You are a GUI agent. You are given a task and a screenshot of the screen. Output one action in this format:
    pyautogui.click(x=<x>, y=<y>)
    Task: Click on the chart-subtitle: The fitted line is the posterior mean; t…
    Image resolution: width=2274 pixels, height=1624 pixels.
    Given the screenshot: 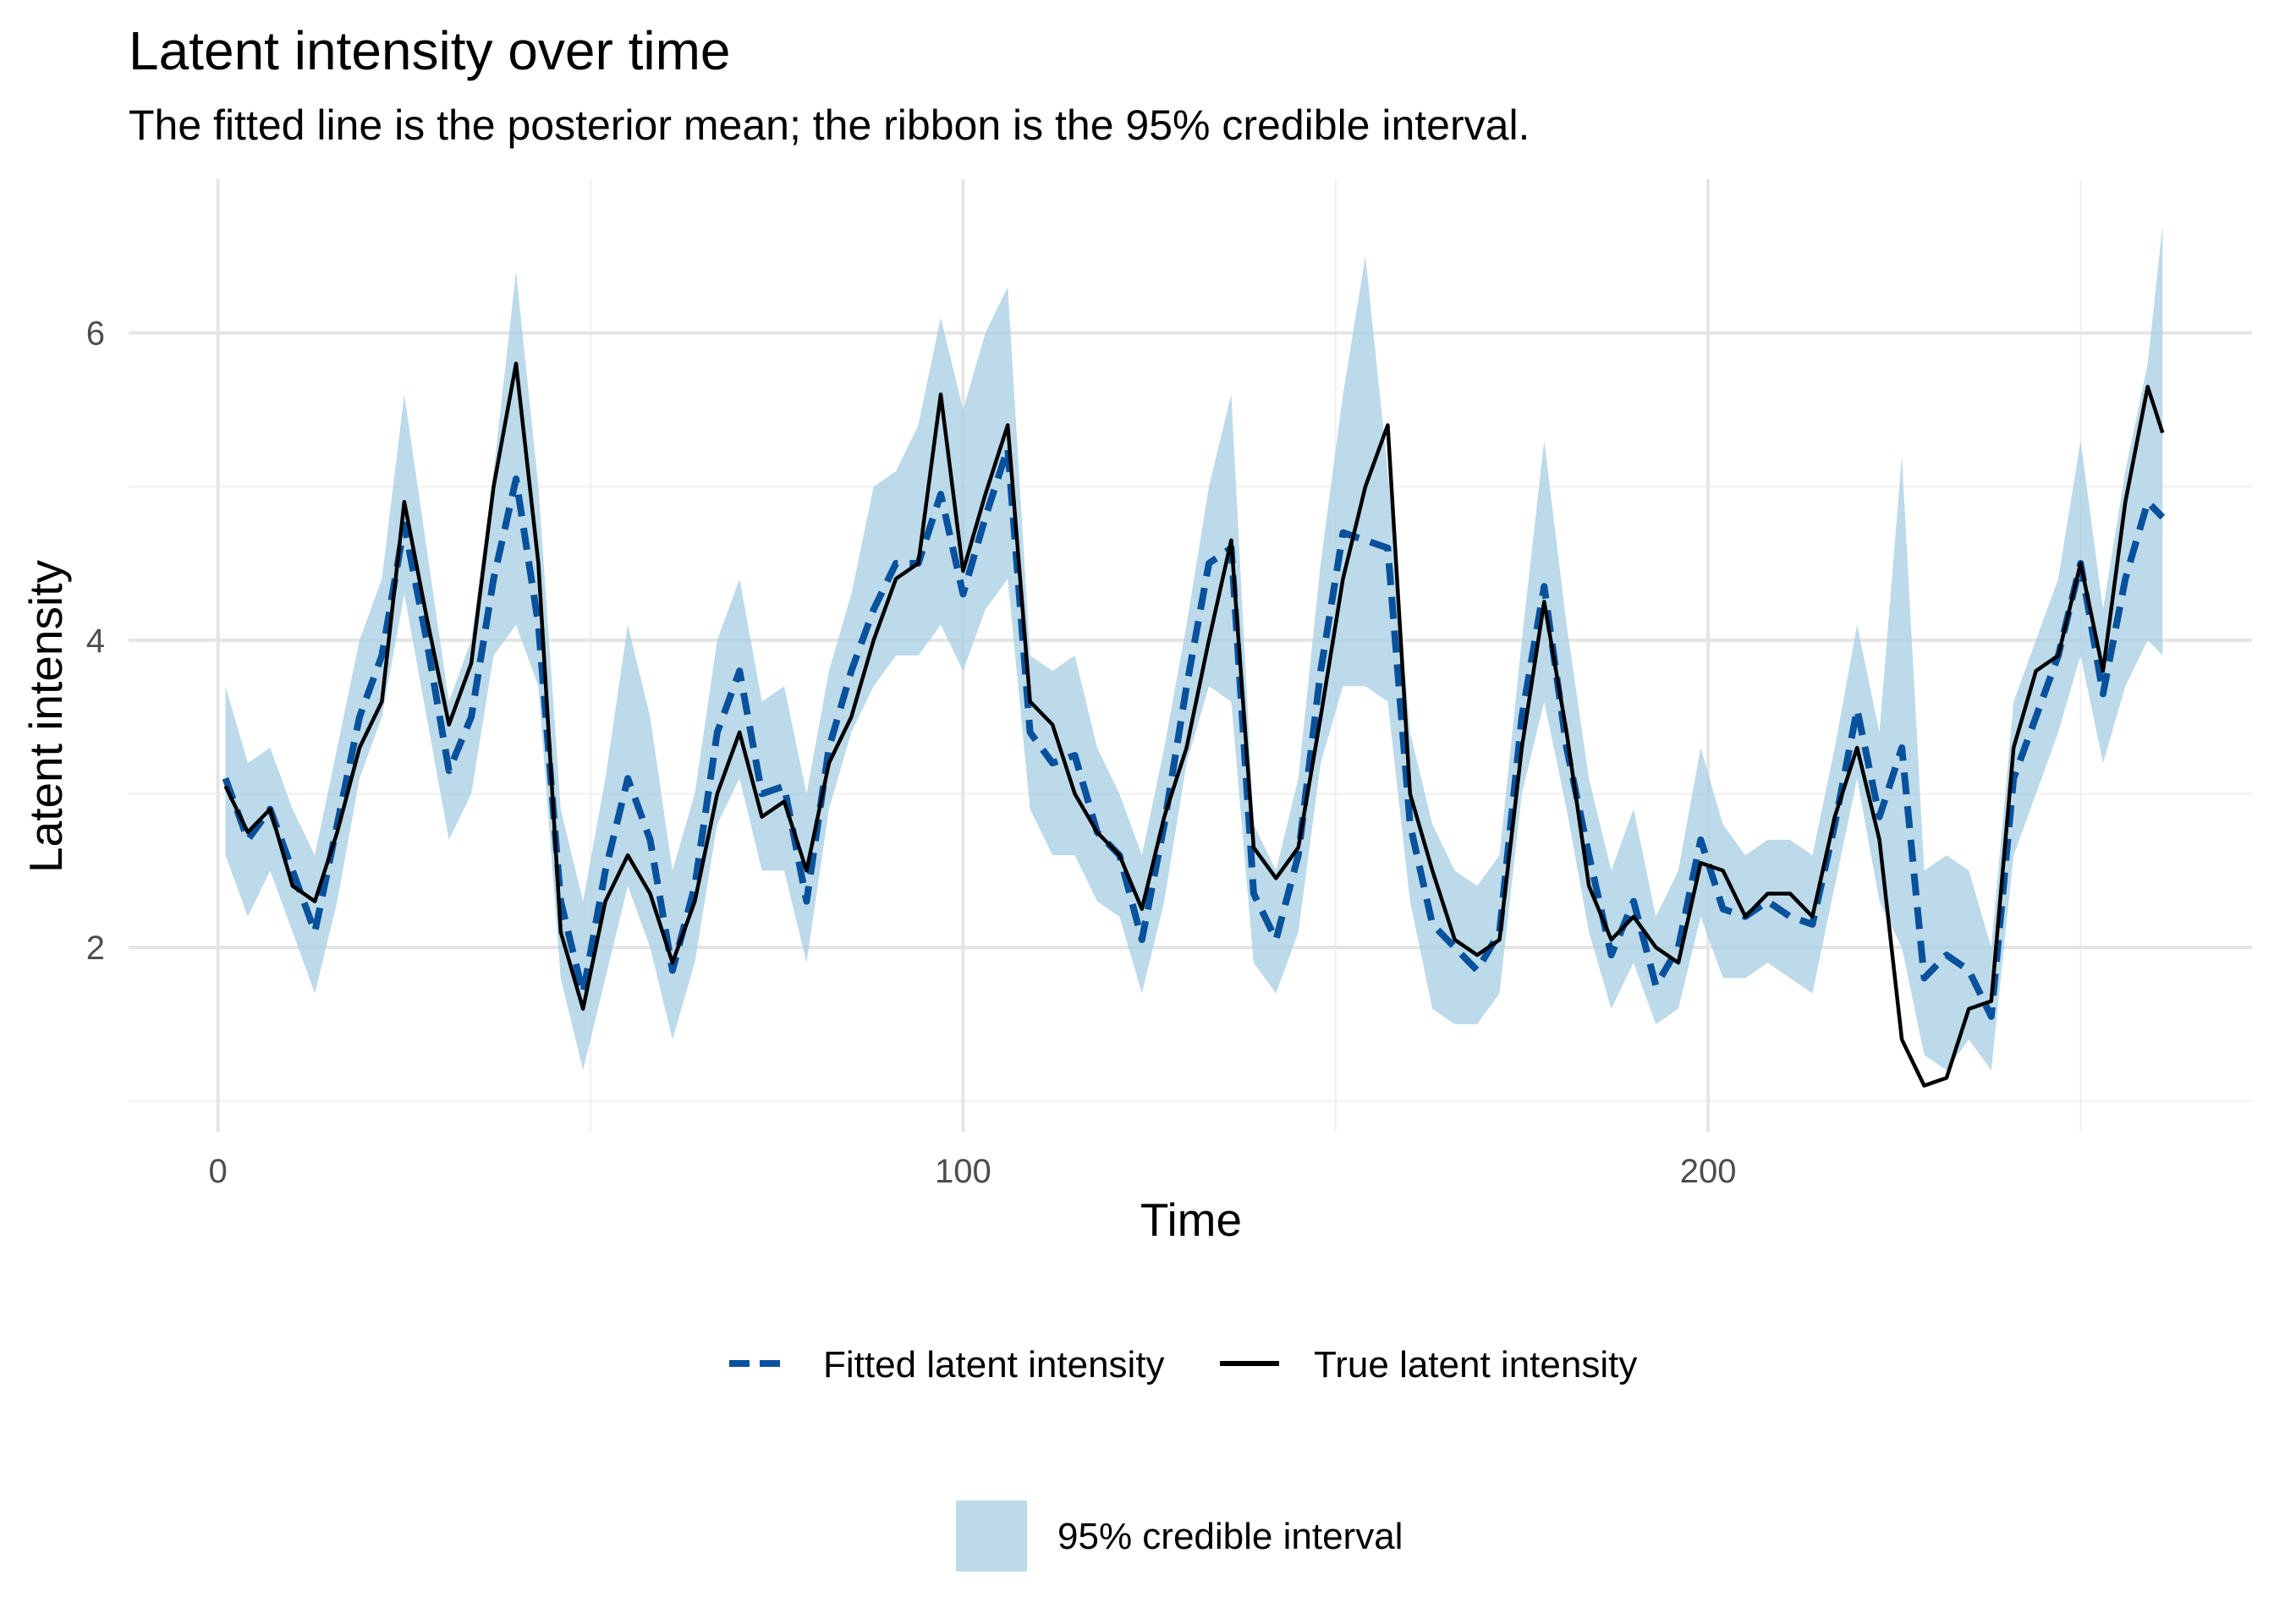 What is the action you would take?
    pyautogui.click(x=829, y=125)
    